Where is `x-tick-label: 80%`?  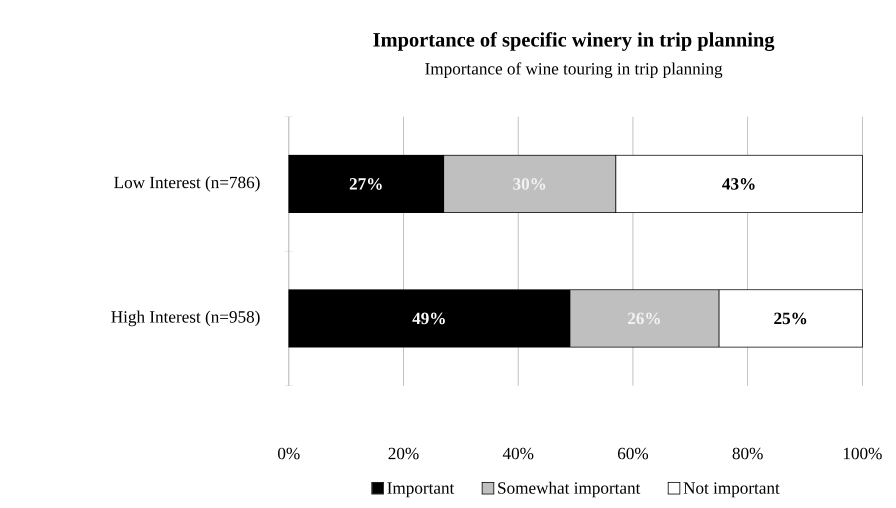
x-tick-label: 80% is located at coordinates (747, 454).